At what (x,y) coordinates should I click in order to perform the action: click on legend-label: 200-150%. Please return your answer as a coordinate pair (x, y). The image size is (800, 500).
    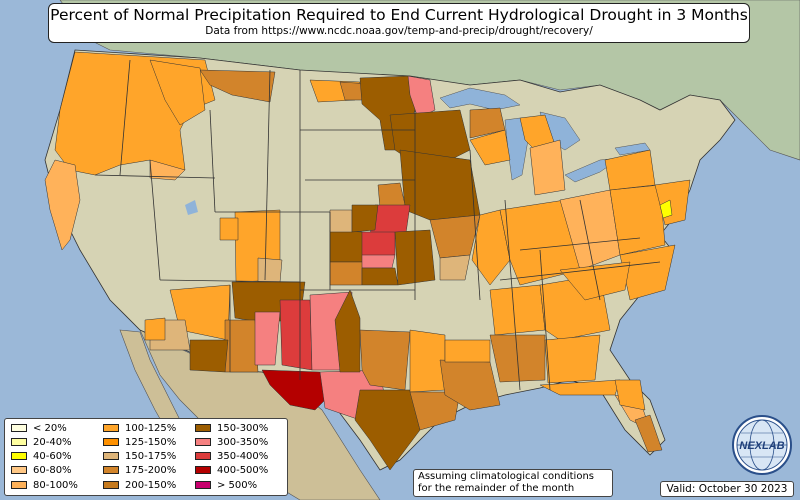
    Looking at the image, I should click on (151, 485).